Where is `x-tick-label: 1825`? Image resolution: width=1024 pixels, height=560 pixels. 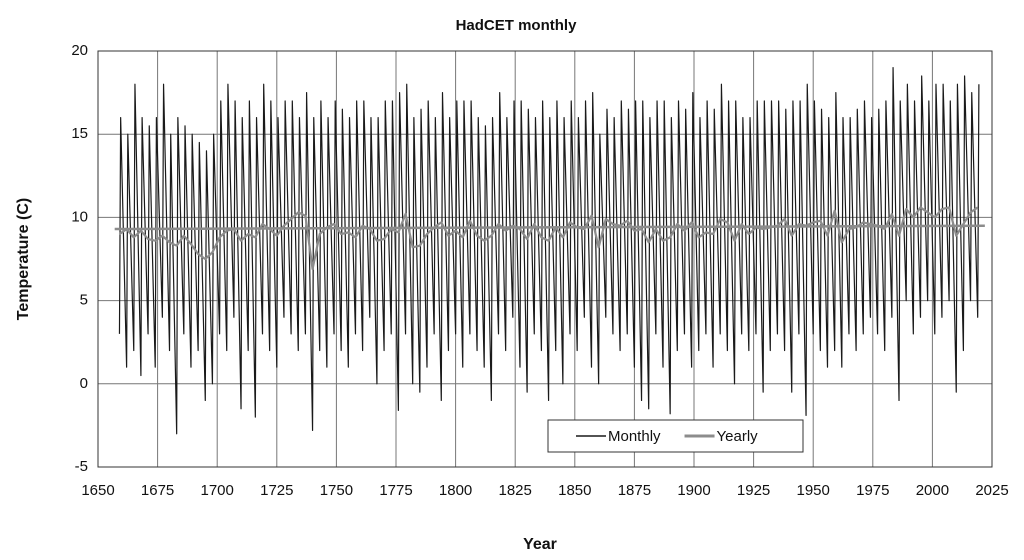 x-tick-label: 1825 is located at coordinates (515, 490).